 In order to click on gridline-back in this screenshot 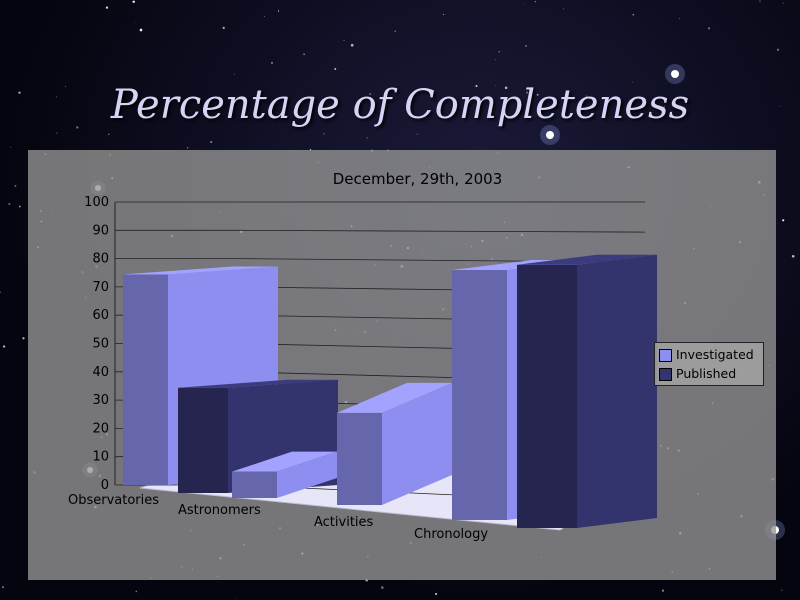, I will do `click(440, 231)`.